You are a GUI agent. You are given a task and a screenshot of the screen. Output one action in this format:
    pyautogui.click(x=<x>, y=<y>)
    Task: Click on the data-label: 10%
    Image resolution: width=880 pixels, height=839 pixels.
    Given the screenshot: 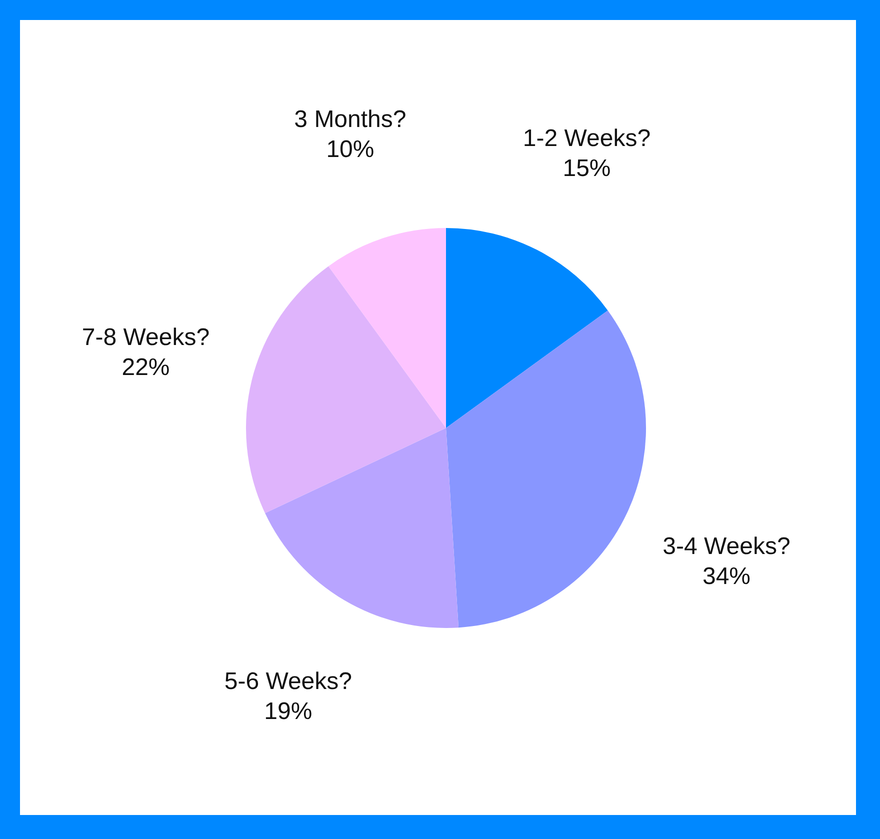 What is the action you would take?
    pyautogui.click(x=350, y=150)
    